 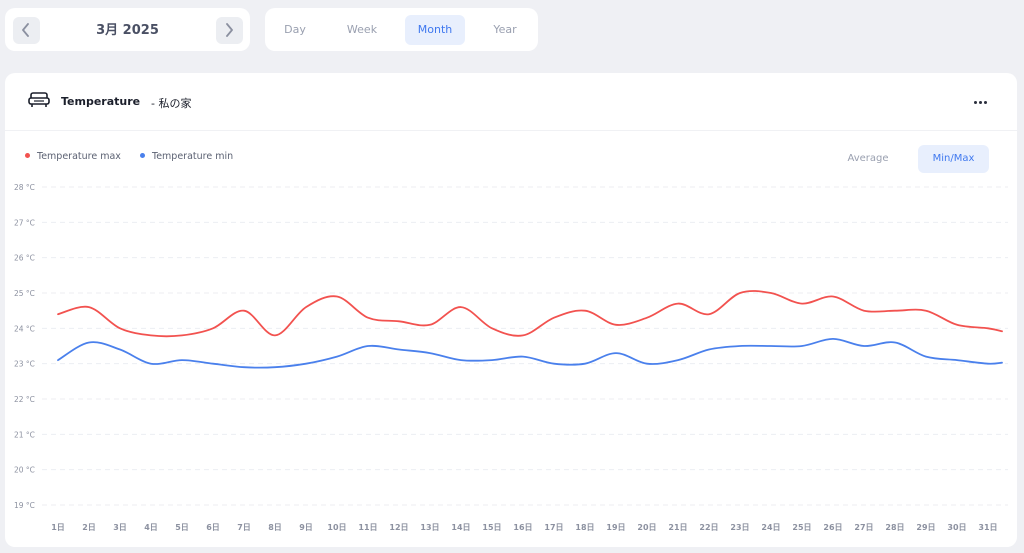 I want to click on period-label: 3月 2025, so click(x=127, y=30).